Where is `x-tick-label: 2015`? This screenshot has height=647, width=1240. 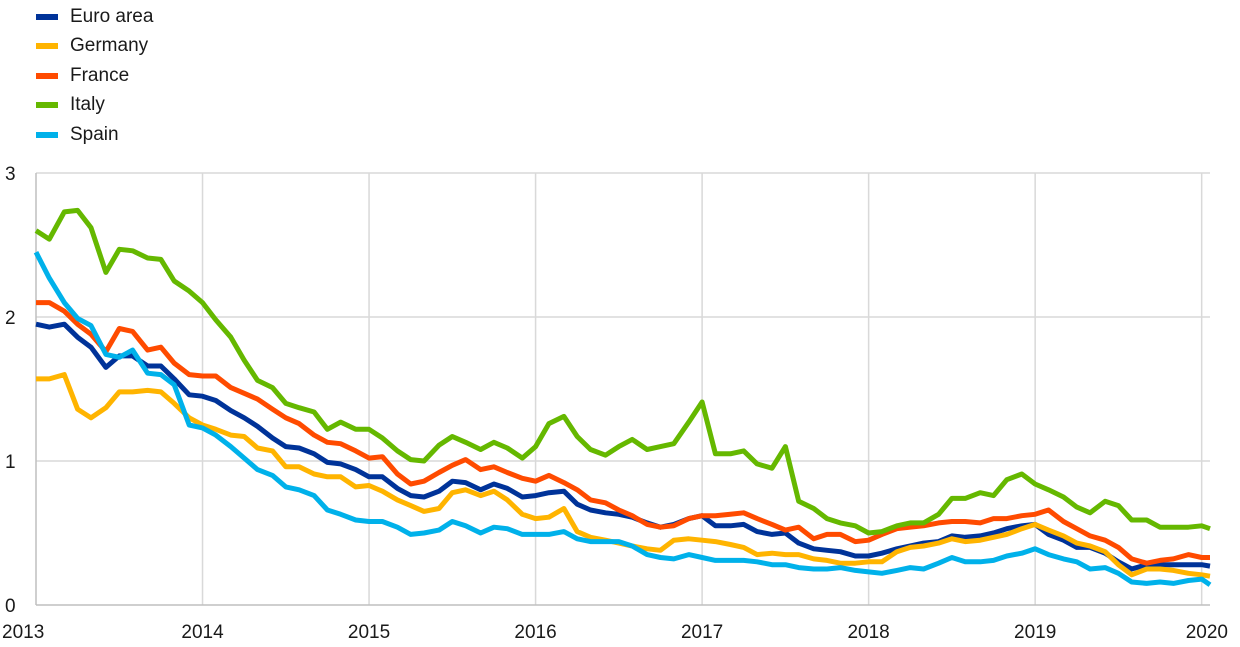
x-tick-label: 2015 is located at coordinates (369, 632).